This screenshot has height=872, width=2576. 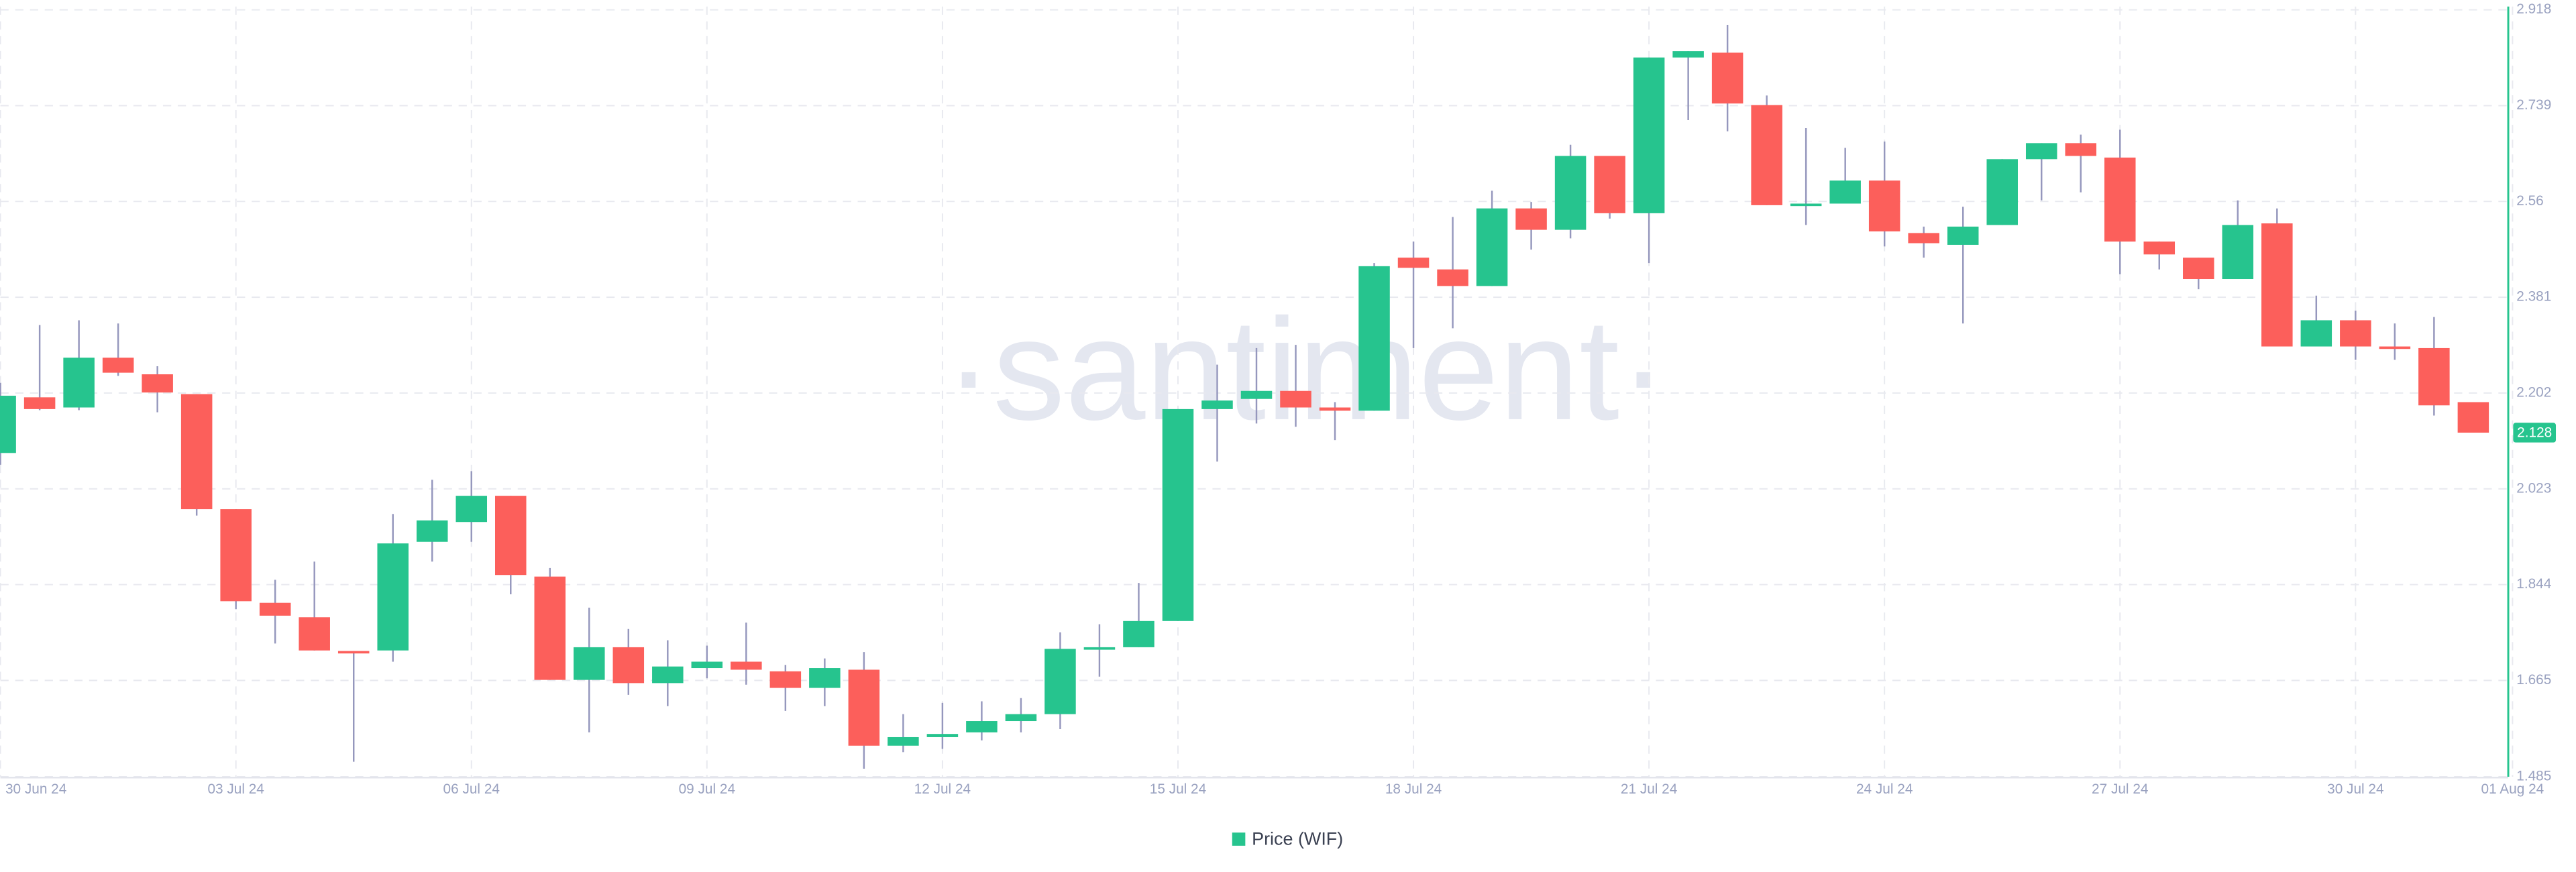 What do you see at coordinates (2533, 776) in the screenshot?
I see `y-tick-label: 1.485` at bounding box center [2533, 776].